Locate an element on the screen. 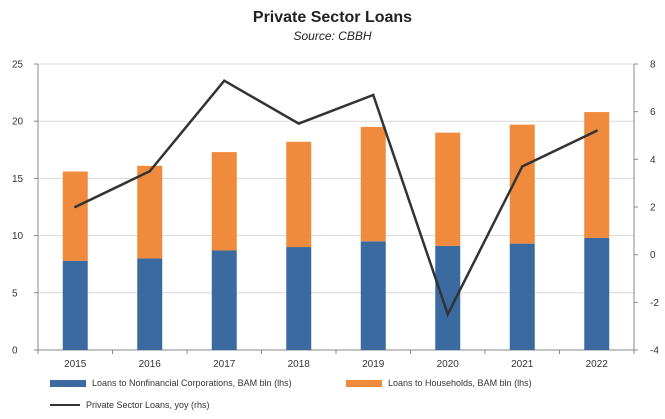 The height and width of the screenshot is (419, 665). right-tick-label: 6 is located at coordinates (653, 112).